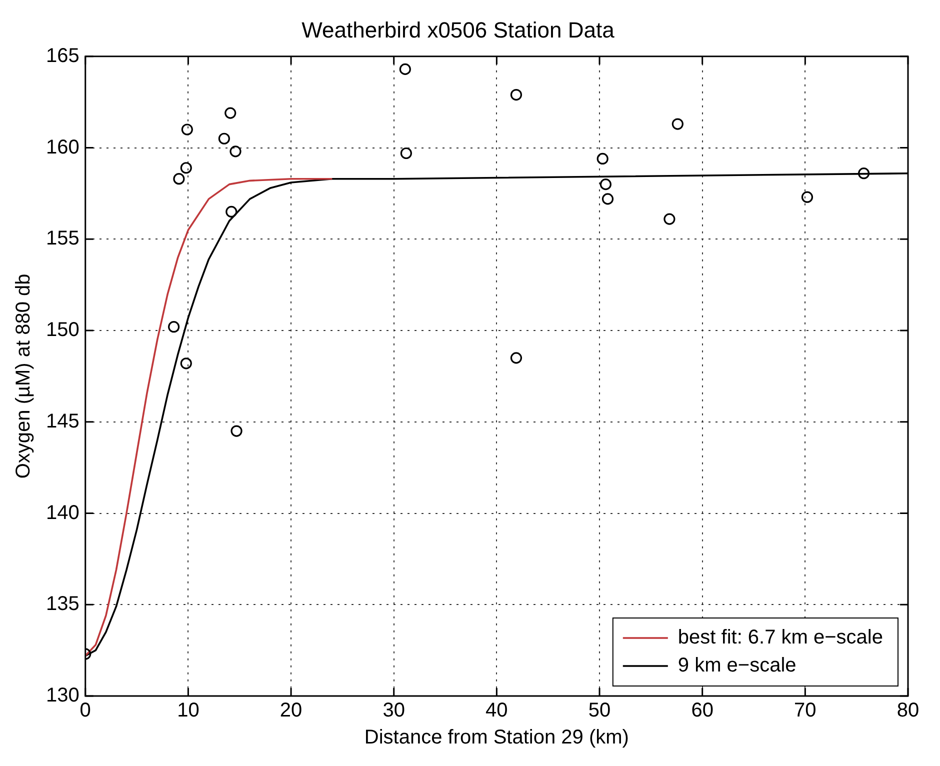 The width and height of the screenshot is (940, 766). I want to click on y-tick-label: 160, so click(63, 147).